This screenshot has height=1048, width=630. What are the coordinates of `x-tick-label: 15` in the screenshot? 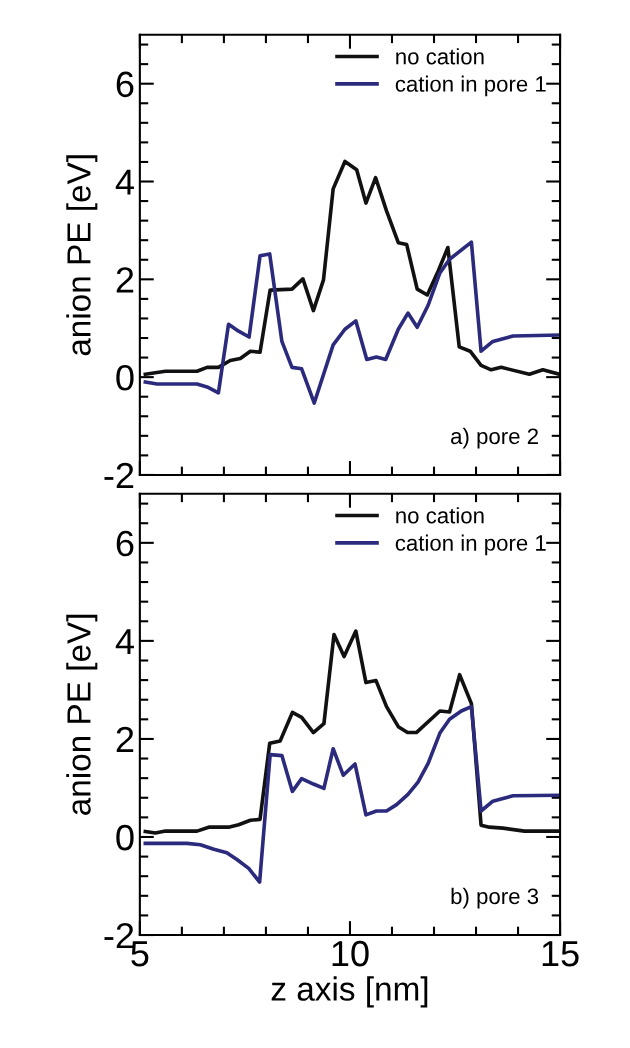 It's located at (560, 954).